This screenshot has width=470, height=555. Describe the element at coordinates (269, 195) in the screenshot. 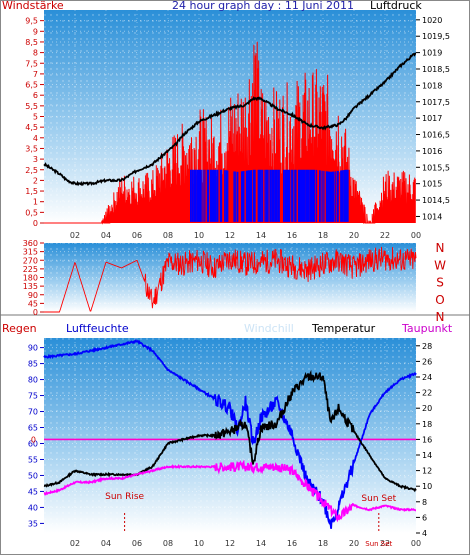

I see `wind-gust-bars` at that location.